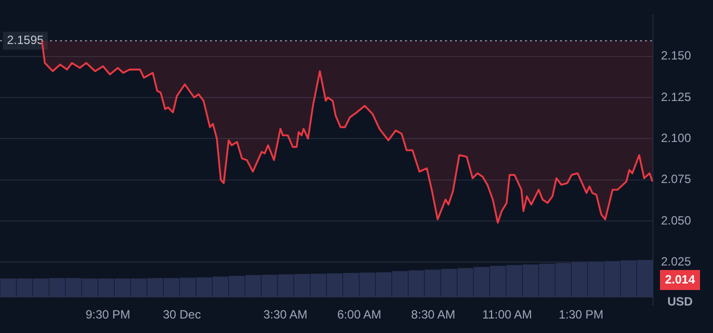 Image resolution: width=713 pixels, height=333 pixels. Describe the element at coordinates (680, 279) in the screenshot. I see `text: 2.014` at that location.